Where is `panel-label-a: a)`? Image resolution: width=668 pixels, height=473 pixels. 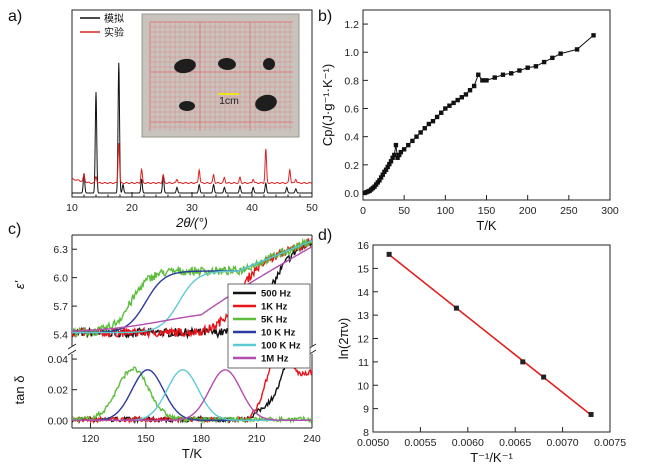 panel-label-a: a) is located at coordinates (15, 16).